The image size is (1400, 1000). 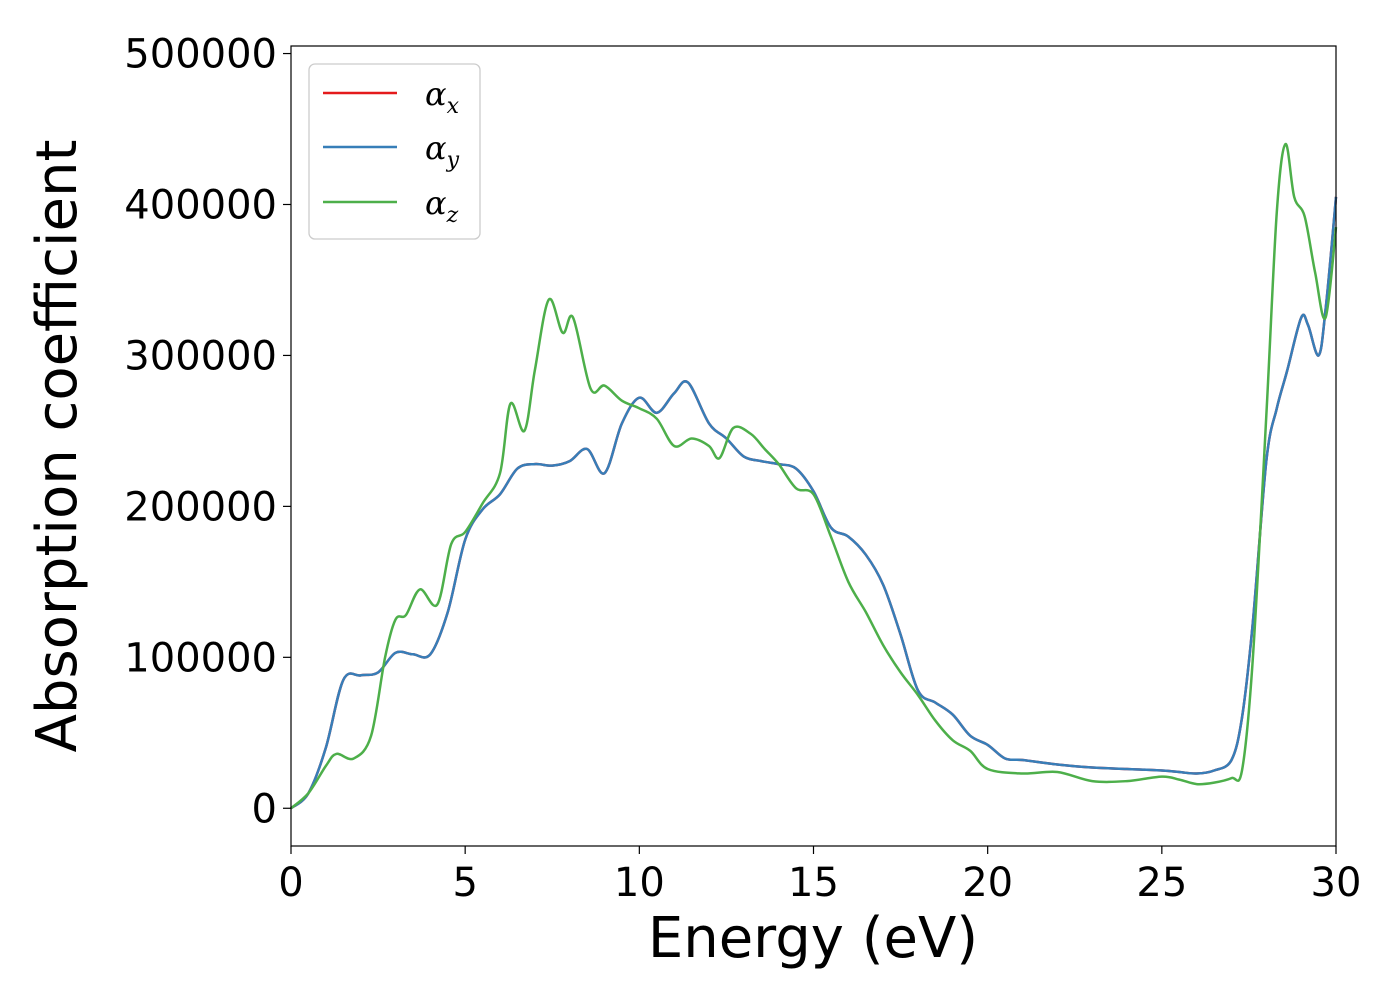 I want to click on legend: αx αy αz, so click(x=394, y=151).